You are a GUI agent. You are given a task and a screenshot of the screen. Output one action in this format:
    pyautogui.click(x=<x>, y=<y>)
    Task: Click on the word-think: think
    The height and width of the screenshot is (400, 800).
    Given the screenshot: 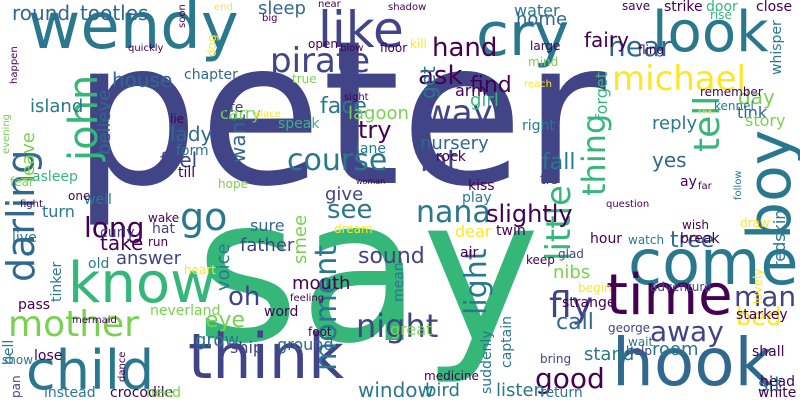 What is the action you would take?
    pyautogui.click(x=266, y=356)
    